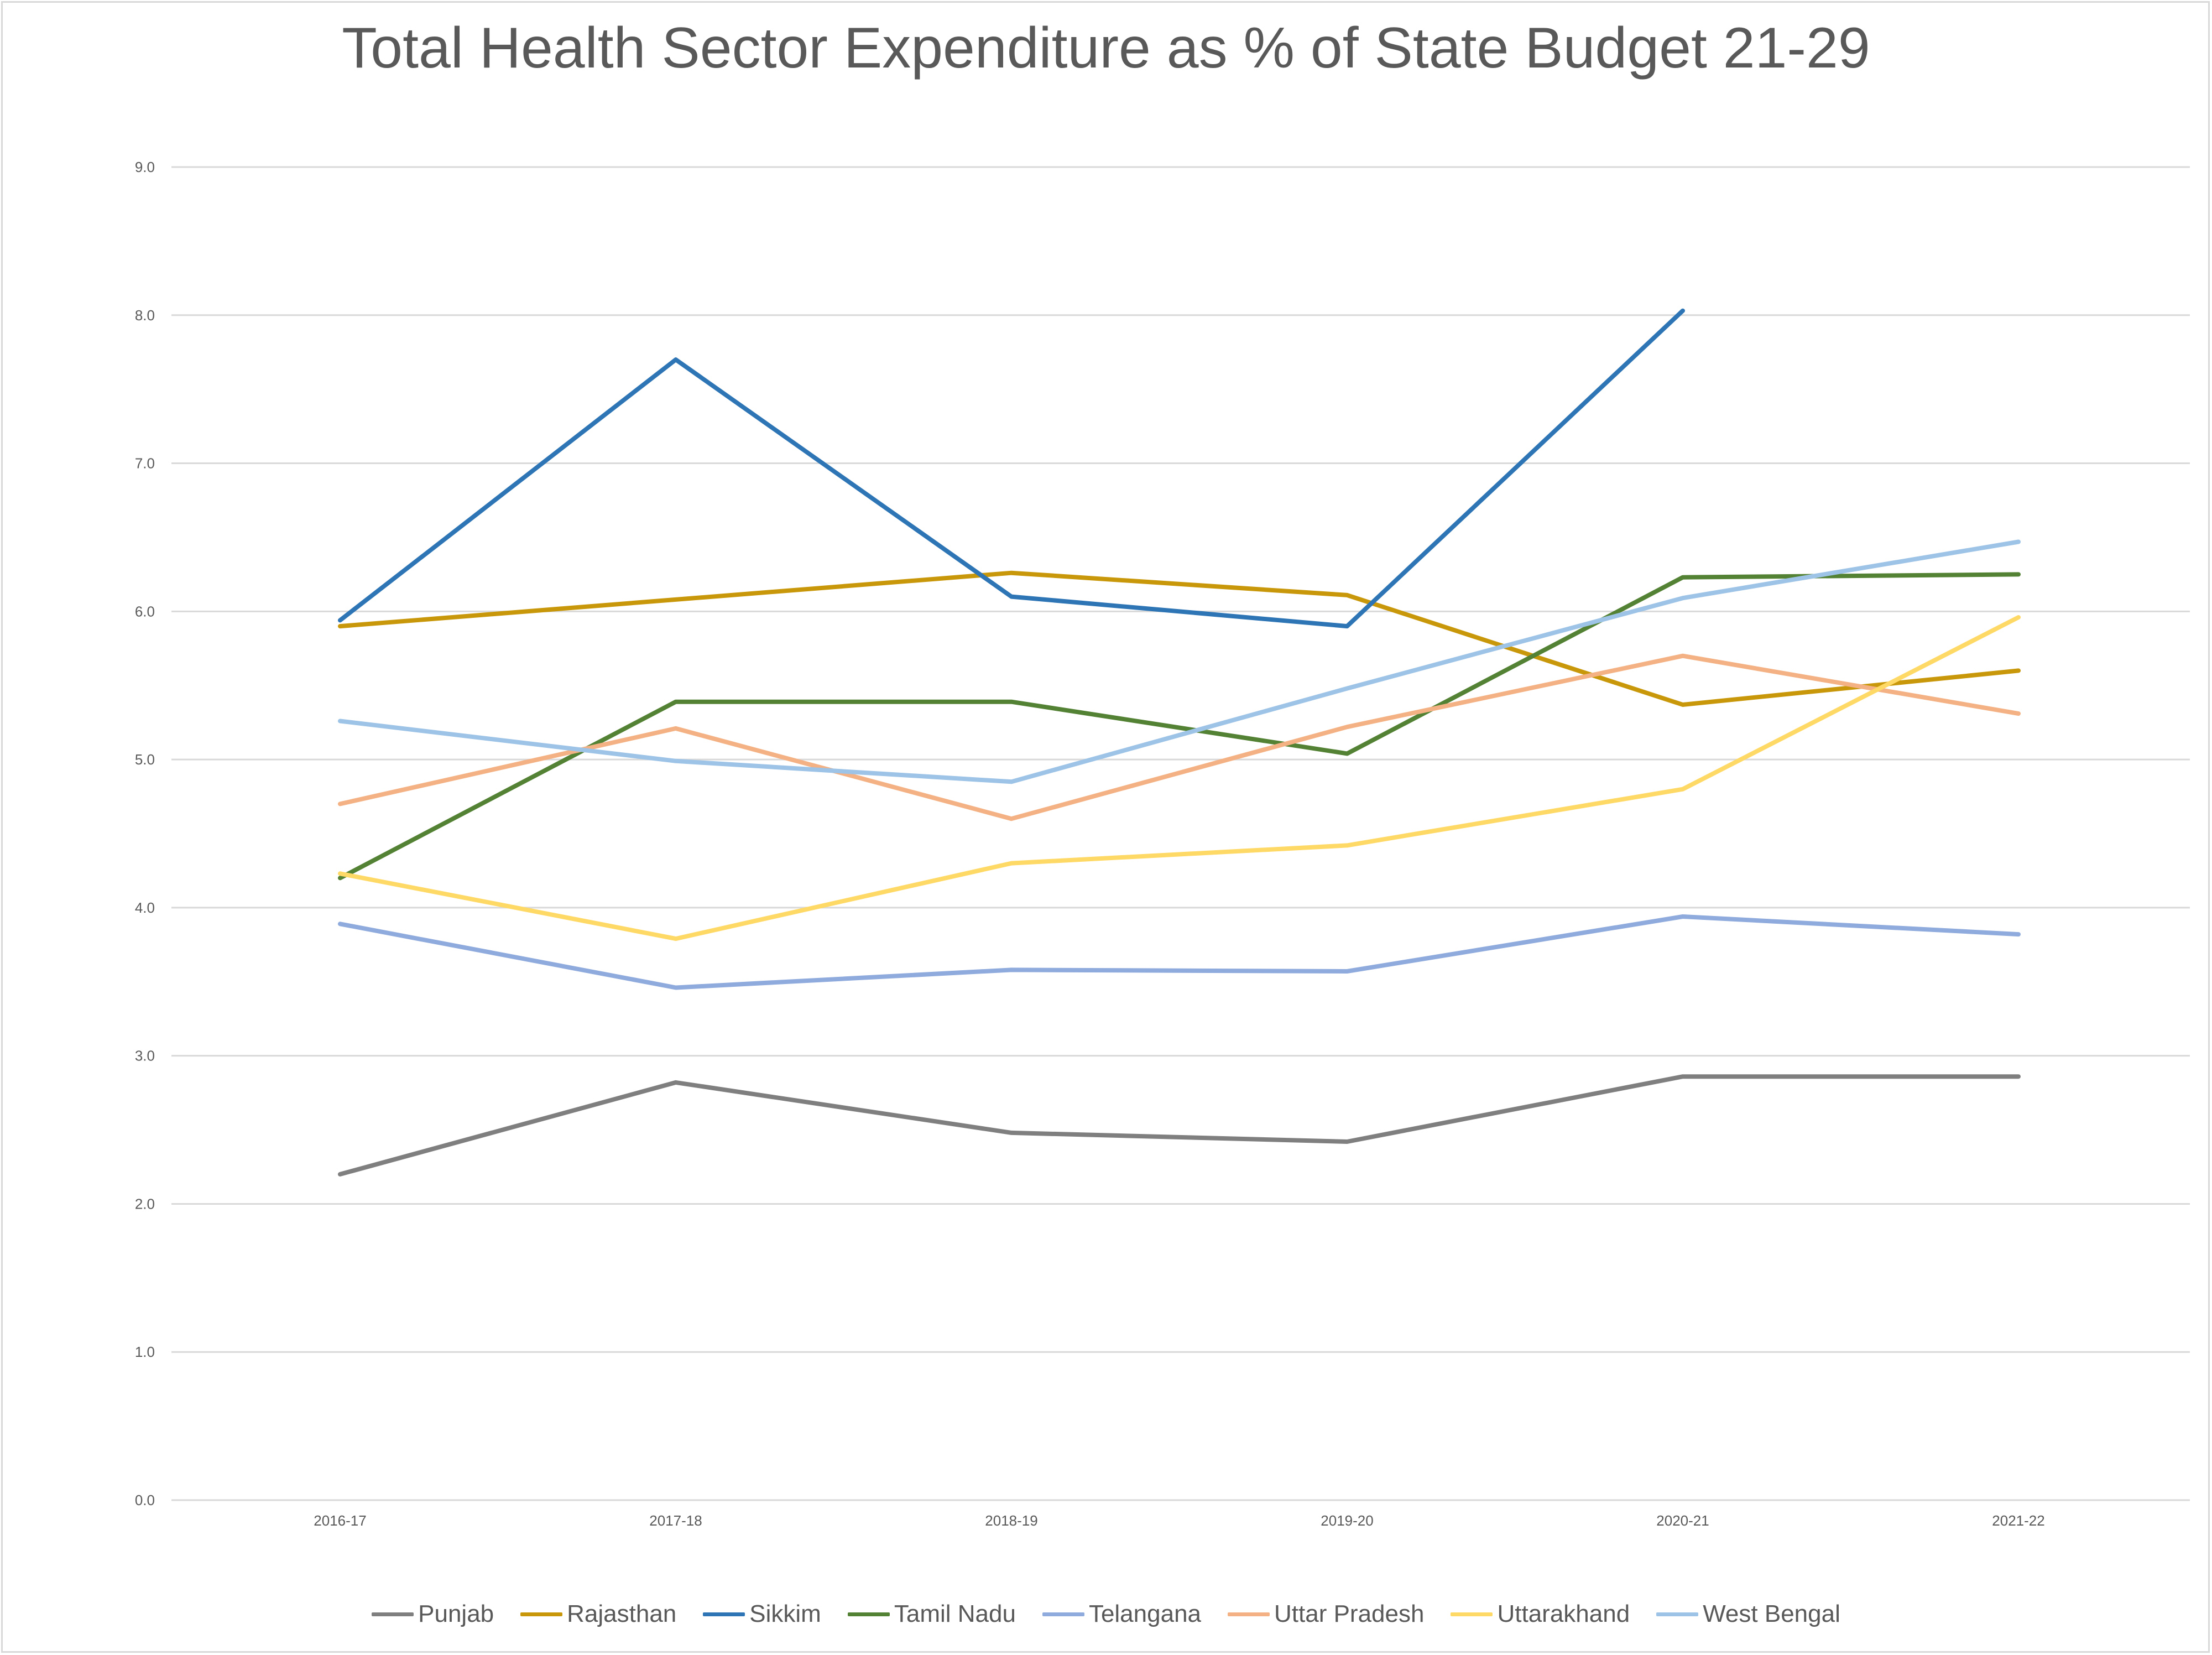  I want to click on legend-item: Uttarakhand, so click(1541, 1614).